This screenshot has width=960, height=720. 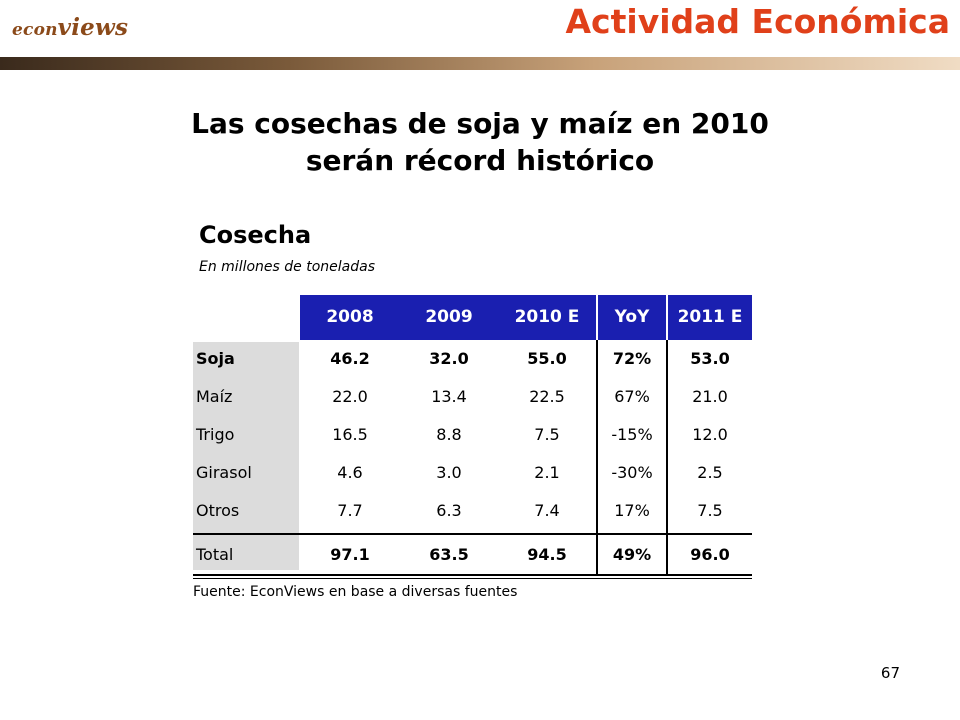 What do you see at coordinates (547, 358) in the screenshot?
I see `table-cell: 55.0` at bounding box center [547, 358].